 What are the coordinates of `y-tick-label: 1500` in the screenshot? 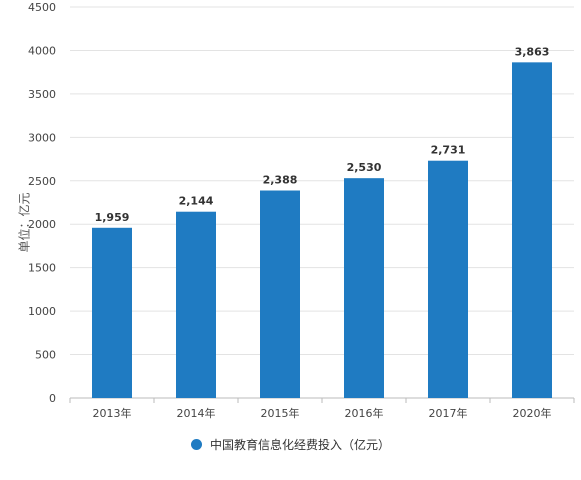 It's located at (42, 268).